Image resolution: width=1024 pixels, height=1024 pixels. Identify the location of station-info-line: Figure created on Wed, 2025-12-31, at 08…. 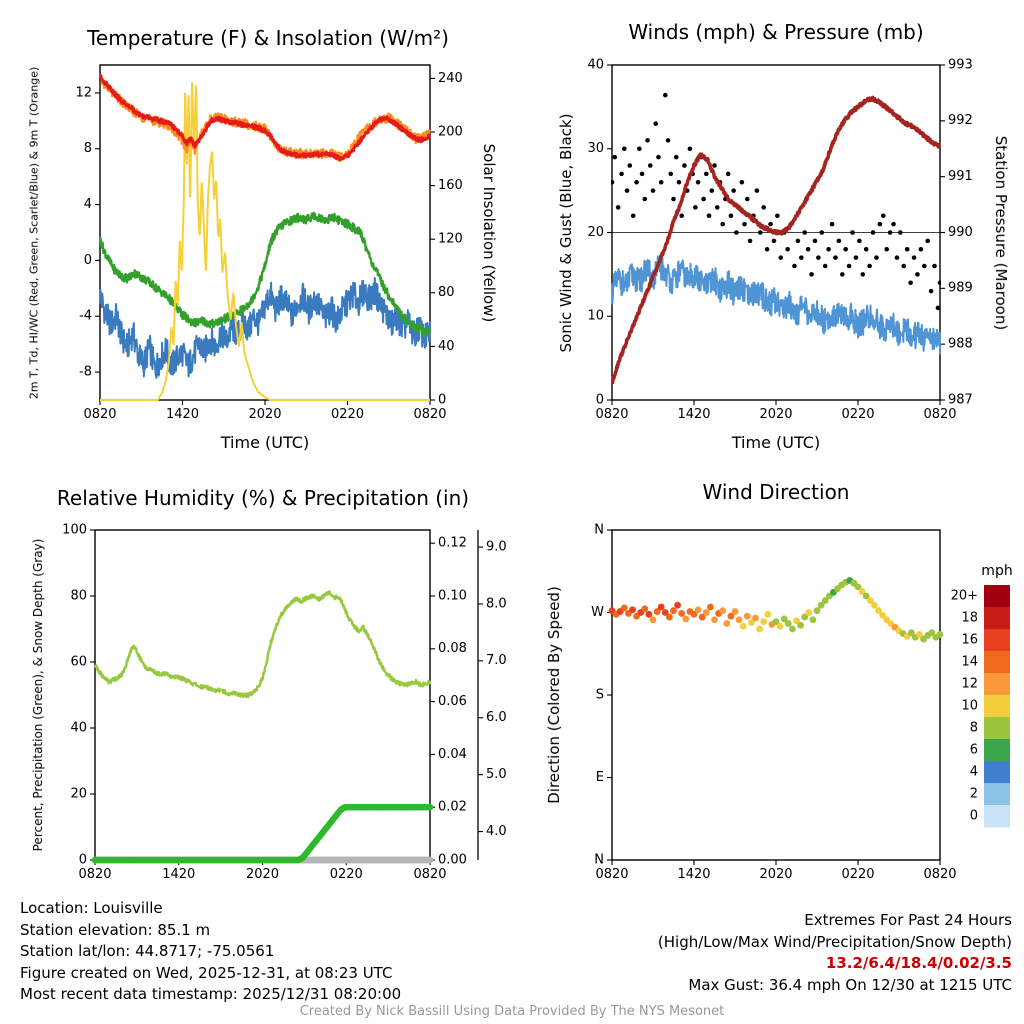
(206, 972).